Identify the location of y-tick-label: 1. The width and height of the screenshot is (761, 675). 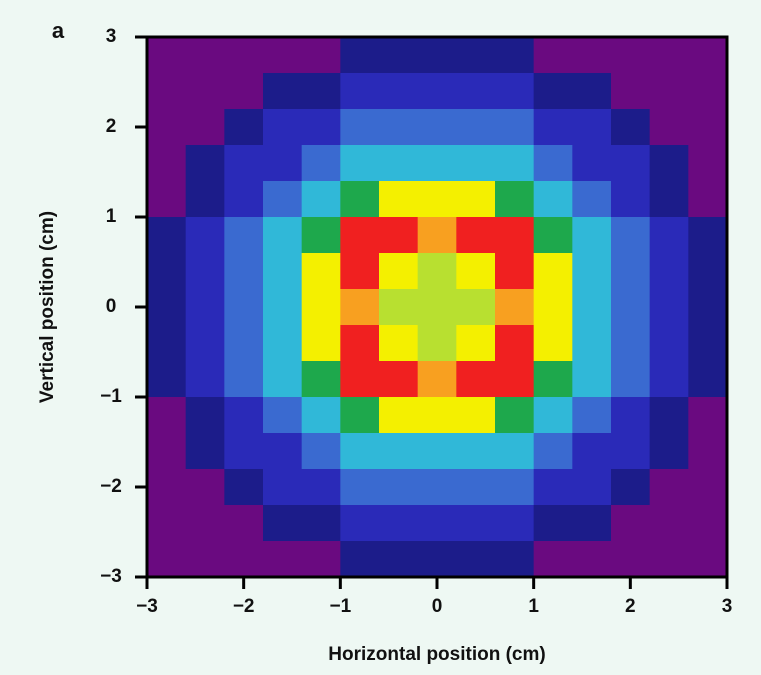
(111, 216).